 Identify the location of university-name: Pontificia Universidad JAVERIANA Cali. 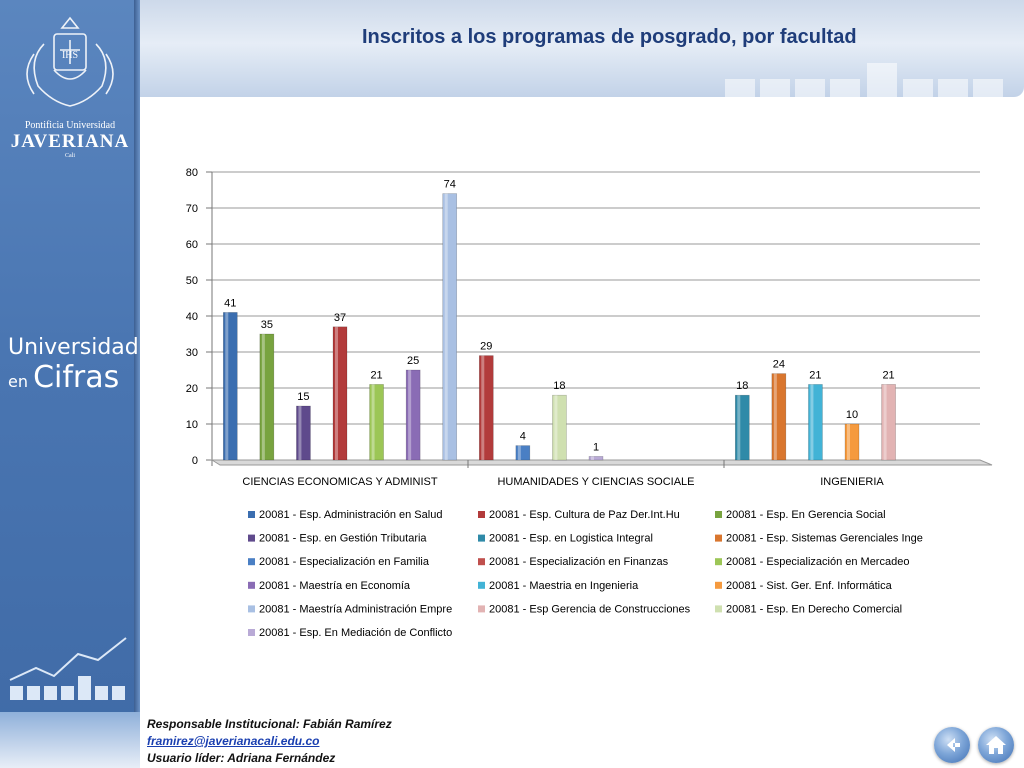
(70, 139).